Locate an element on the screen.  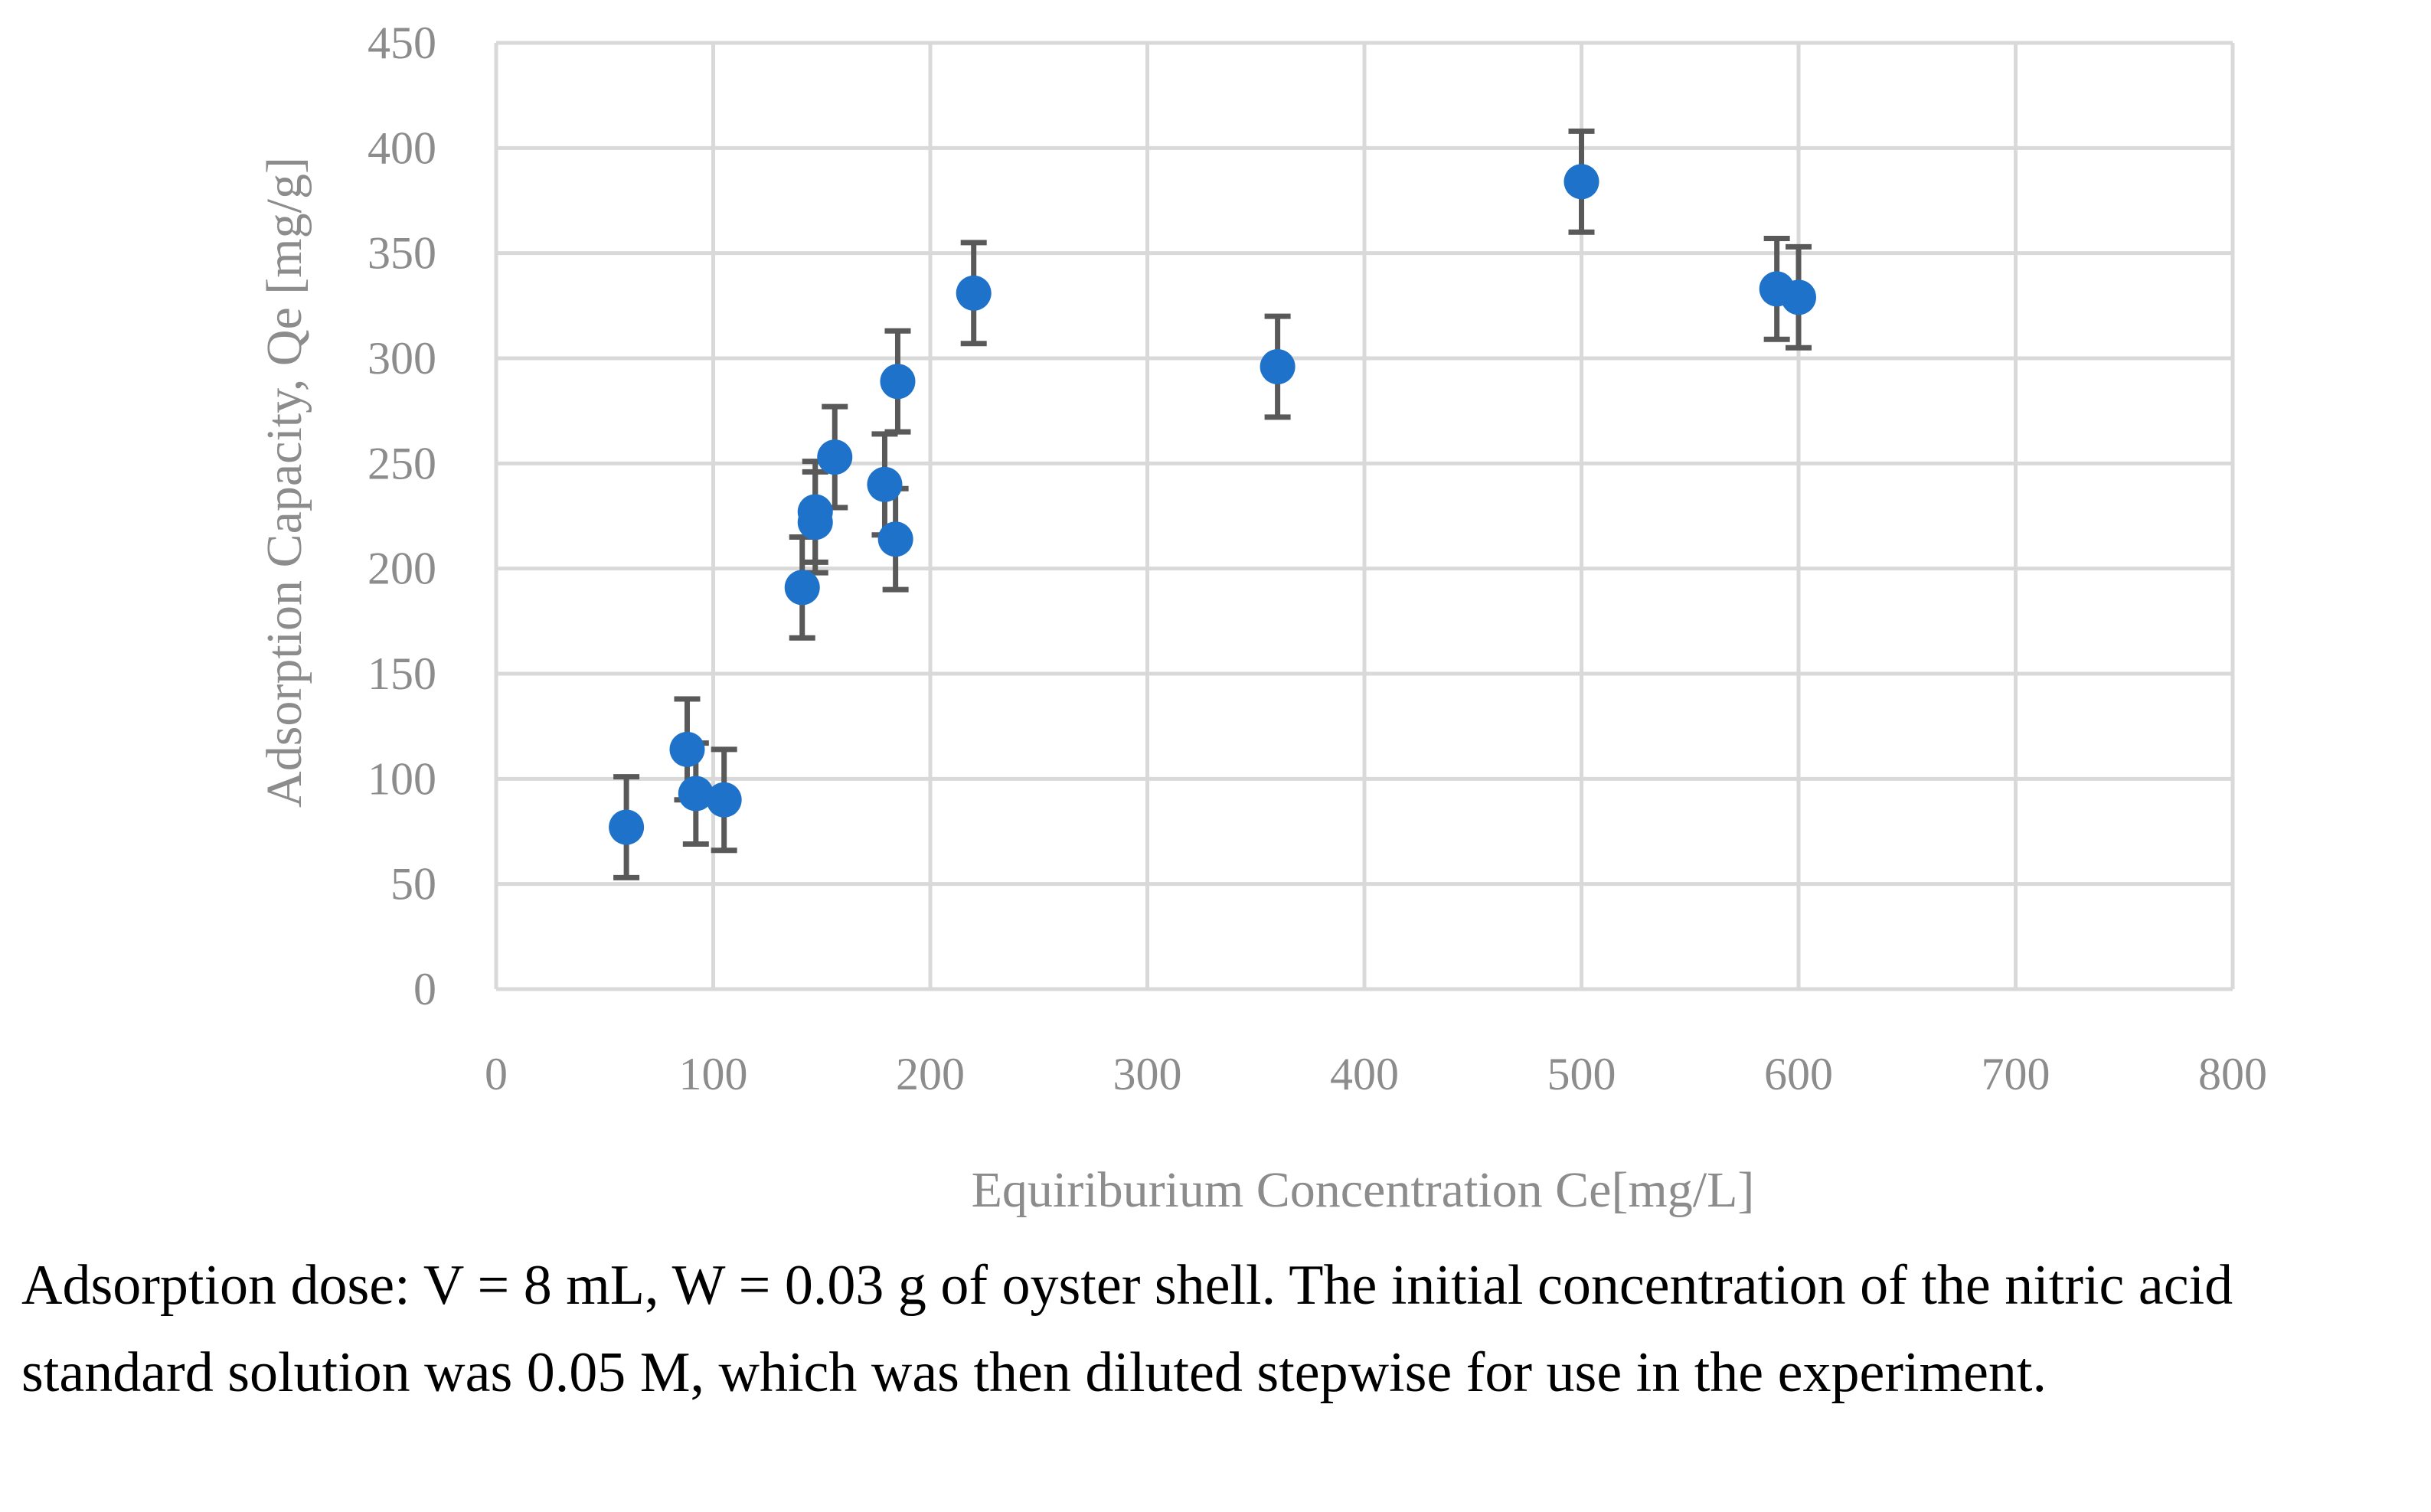
x-tick-label: 100 is located at coordinates (713, 1074).